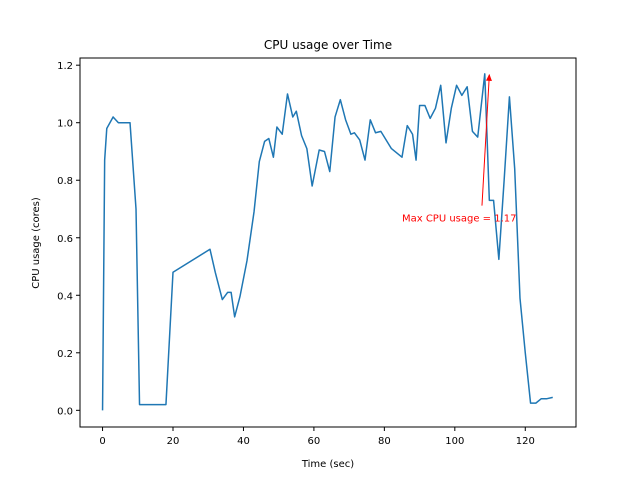 The image size is (640, 480). What do you see at coordinates (65, 66) in the screenshot?
I see `y-tick-label: 1.2` at bounding box center [65, 66].